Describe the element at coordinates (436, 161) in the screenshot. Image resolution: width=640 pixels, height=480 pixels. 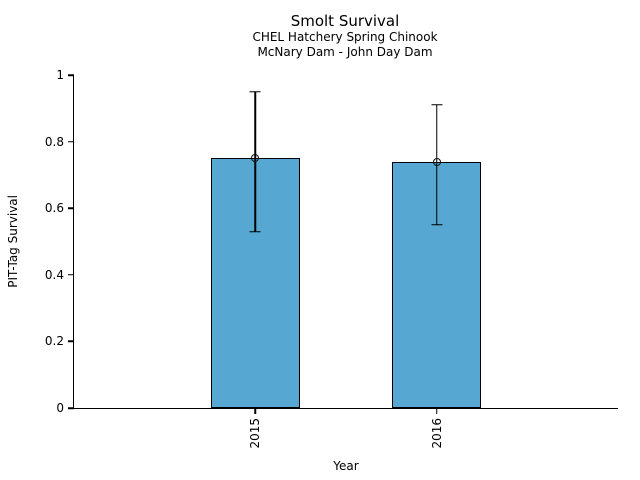
I see `point-marker-2016` at that location.